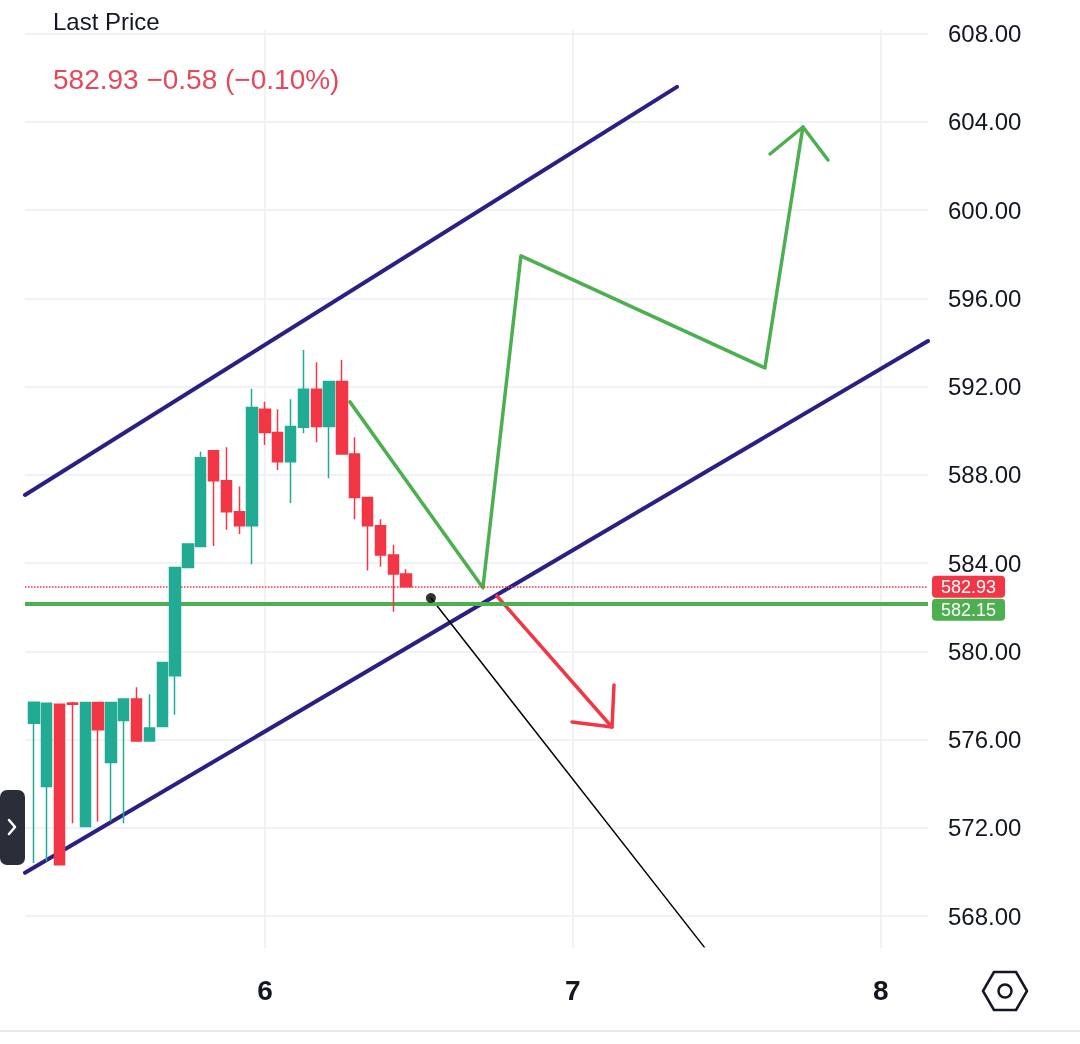  I want to click on y-tick-label: 608.00, so click(985, 34).